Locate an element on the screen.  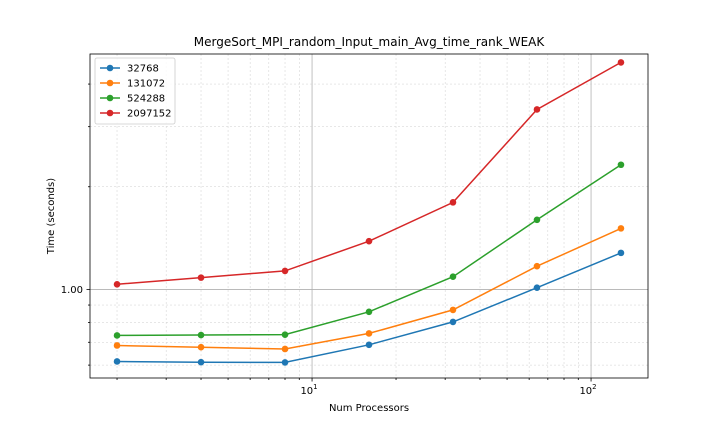
y-axis-label: Time (seconds) is located at coordinates (51, 216).